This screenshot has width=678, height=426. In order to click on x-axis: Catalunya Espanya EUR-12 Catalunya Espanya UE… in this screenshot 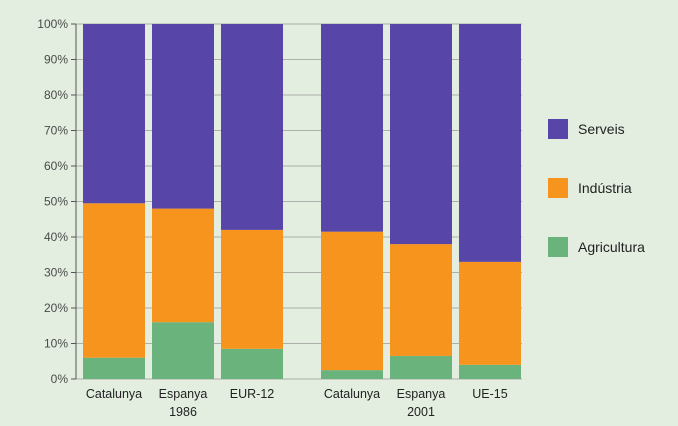, I will do `click(297, 403)`.